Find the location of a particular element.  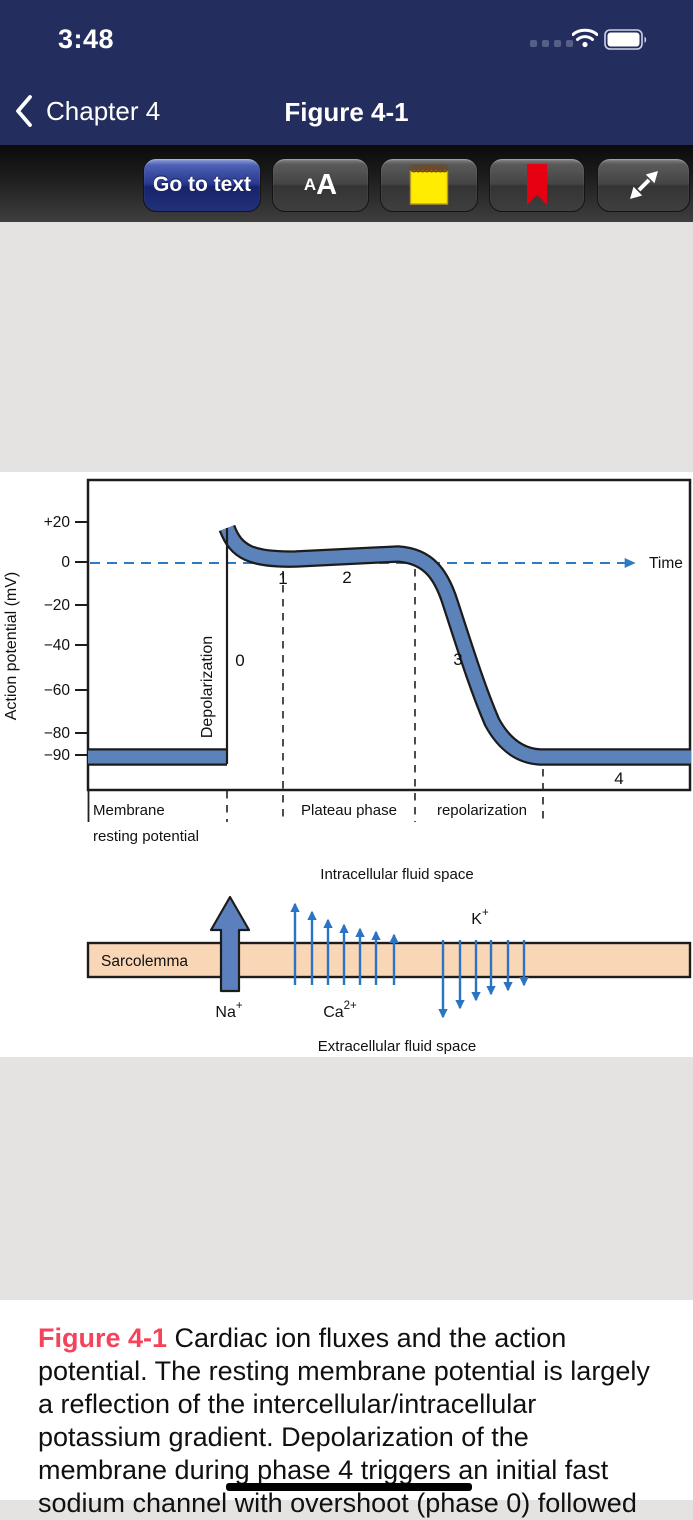

go-to-text-label: Go to text is located at coordinates (202, 184).